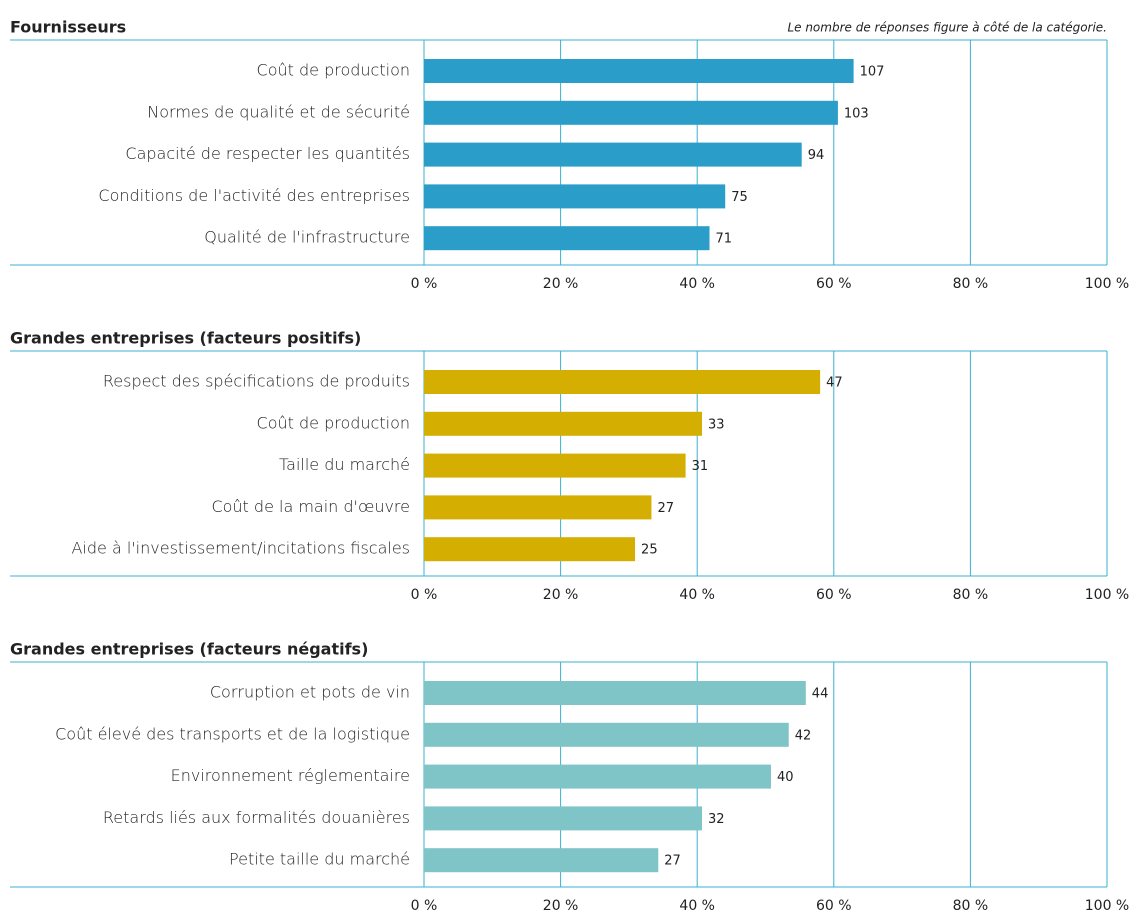 The height and width of the screenshot is (915, 1136). Describe the element at coordinates (68, 27) in the screenshot. I see `panel-title: Fournisseurs` at that location.